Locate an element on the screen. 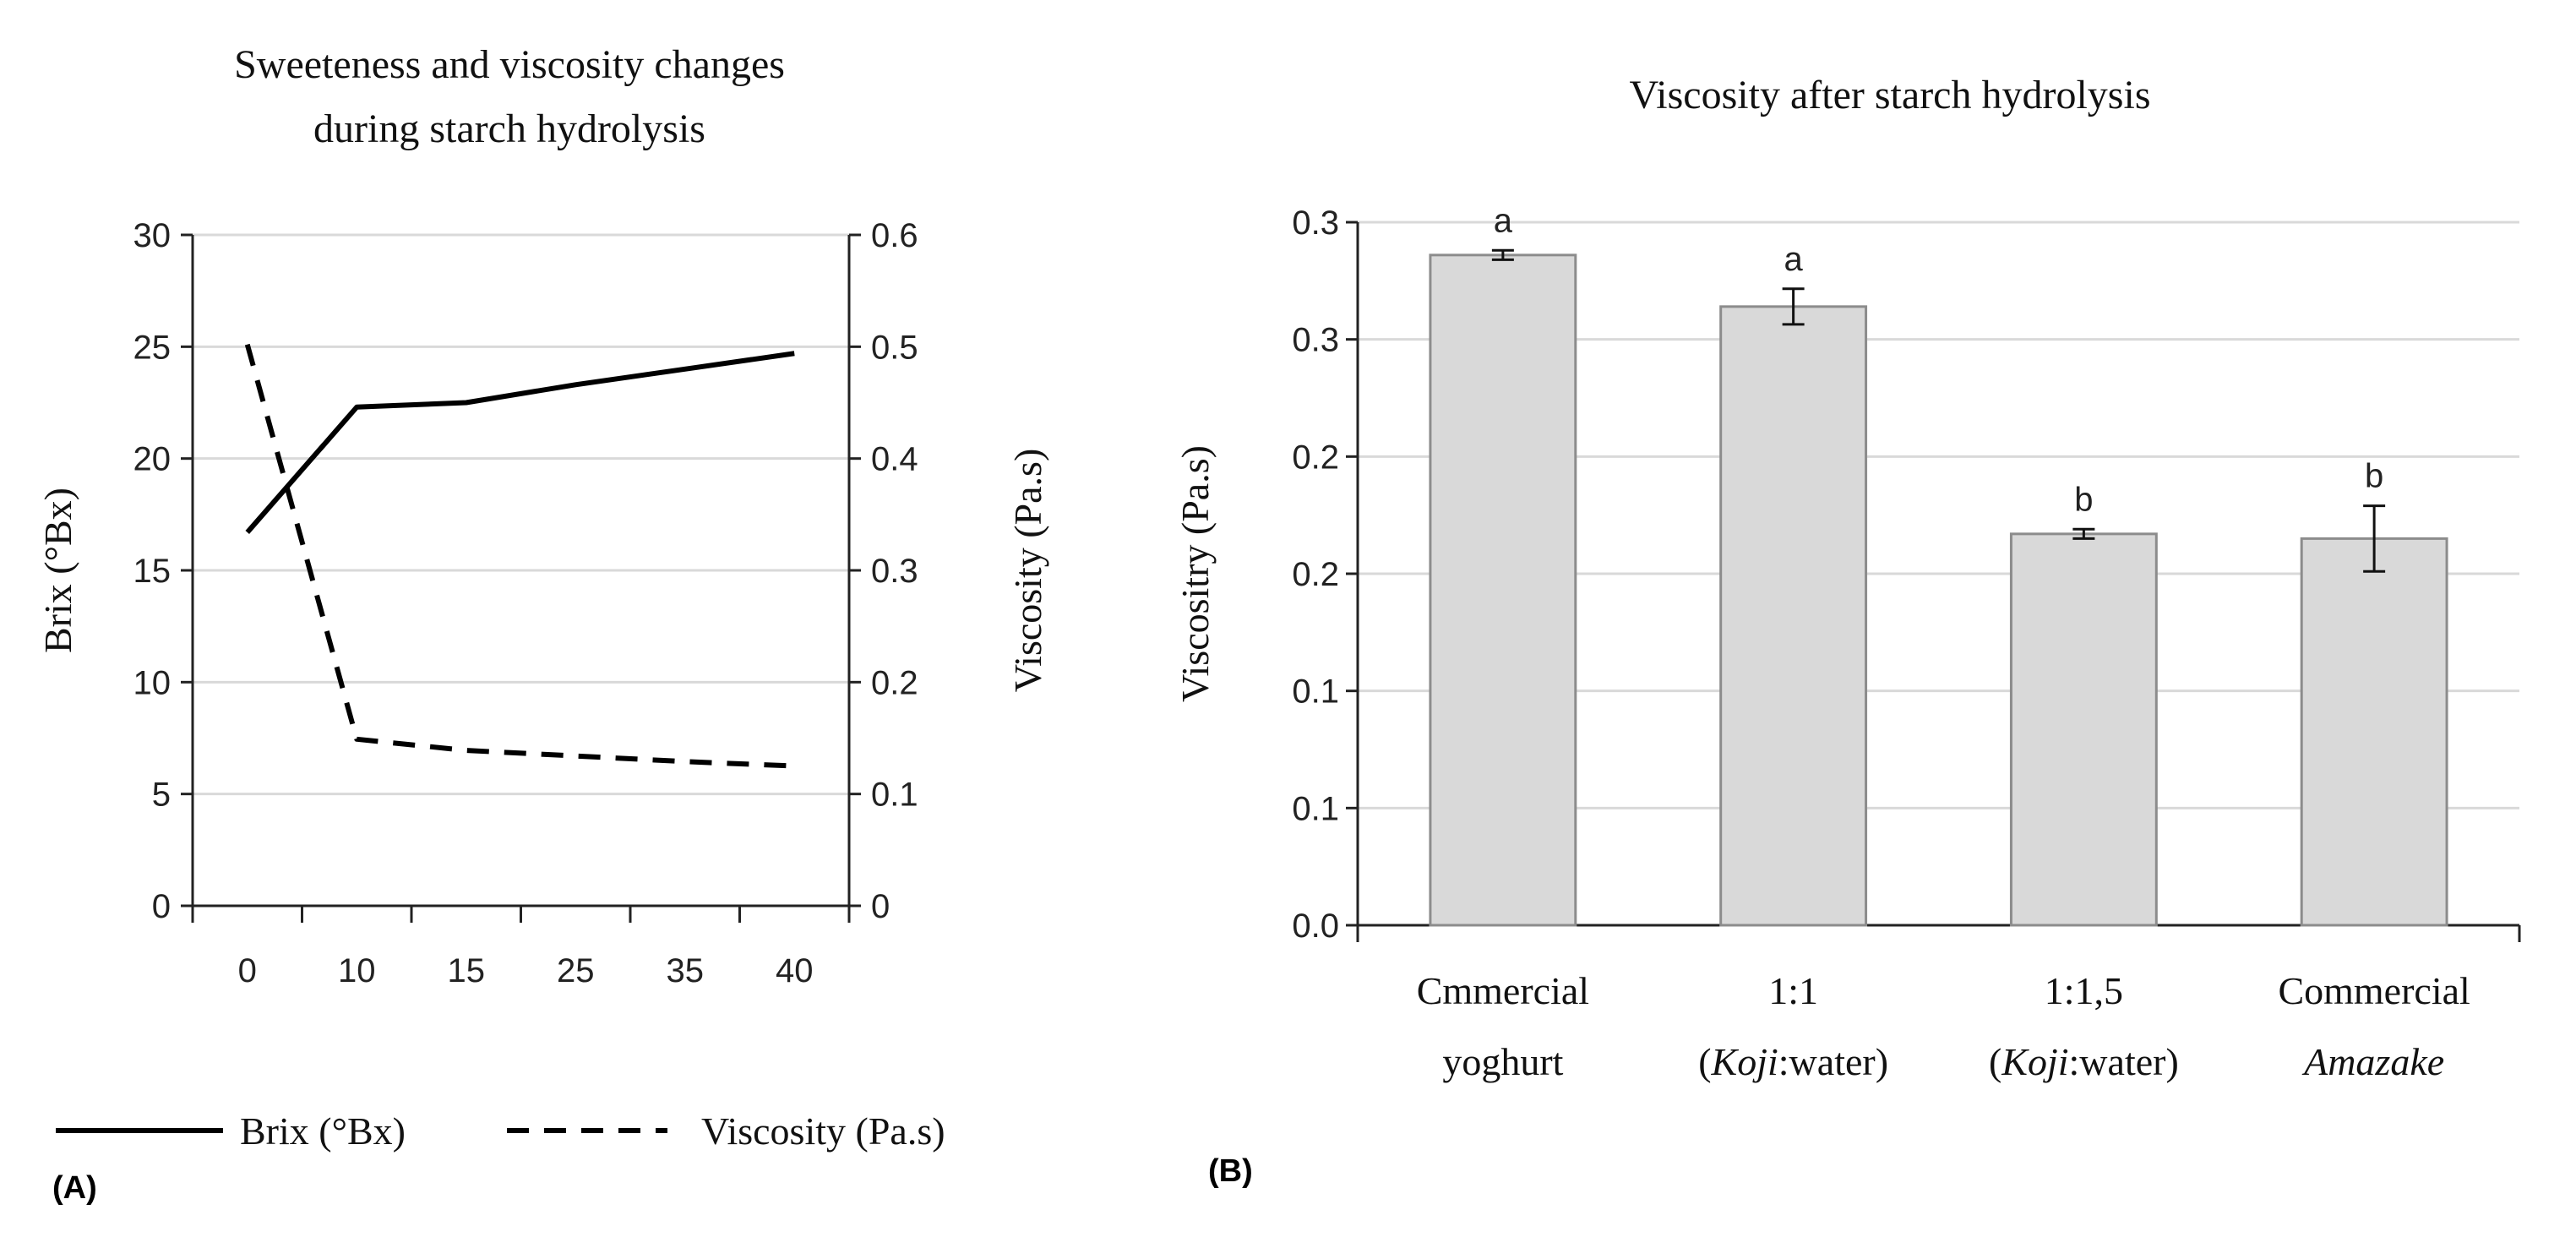 This screenshot has width=2576, height=1259. x-tick-label-segment: Cmmercial is located at coordinates (1503, 990).